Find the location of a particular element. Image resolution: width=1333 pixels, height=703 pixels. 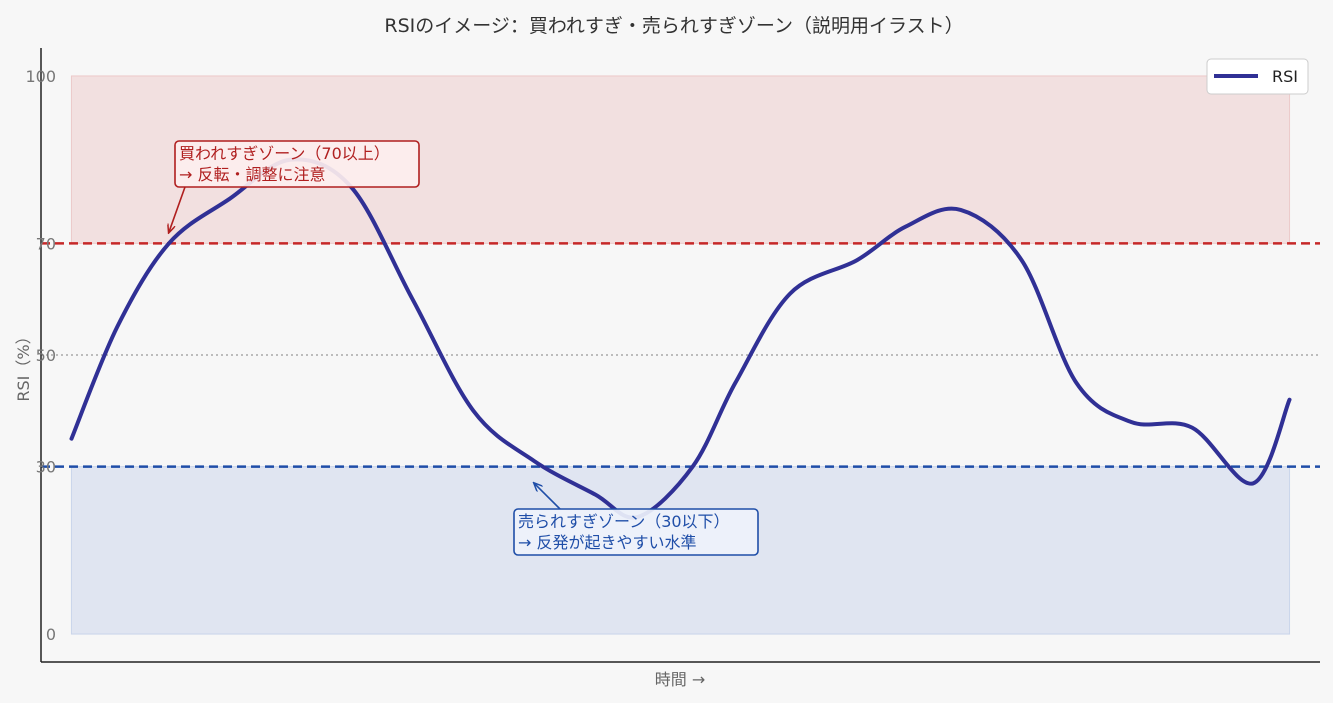

overbought-annotation-text: → 反転・調整に注意 is located at coordinates (252, 174).